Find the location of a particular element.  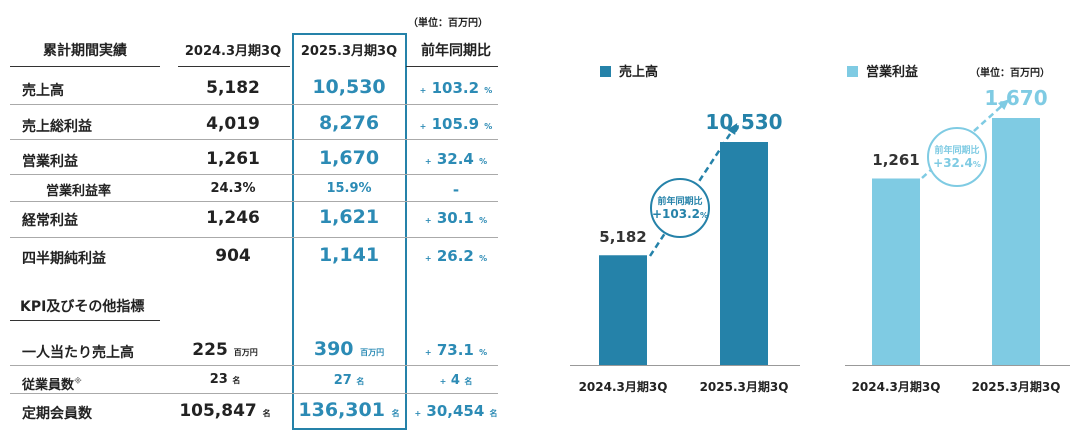

highlight-column-box is located at coordinates (349, 231).